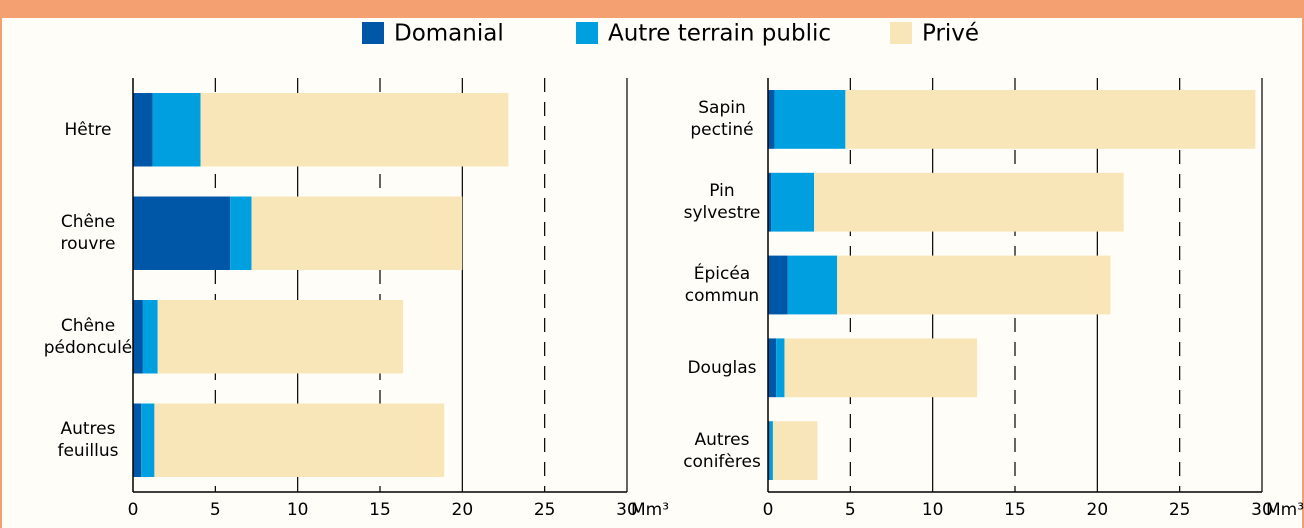 This screenshot has height=528, width=1304. What do you see at coordinates (950, 34) in the screenshot?
I see `legend-label: Privé` at bounding box center [950, 34].